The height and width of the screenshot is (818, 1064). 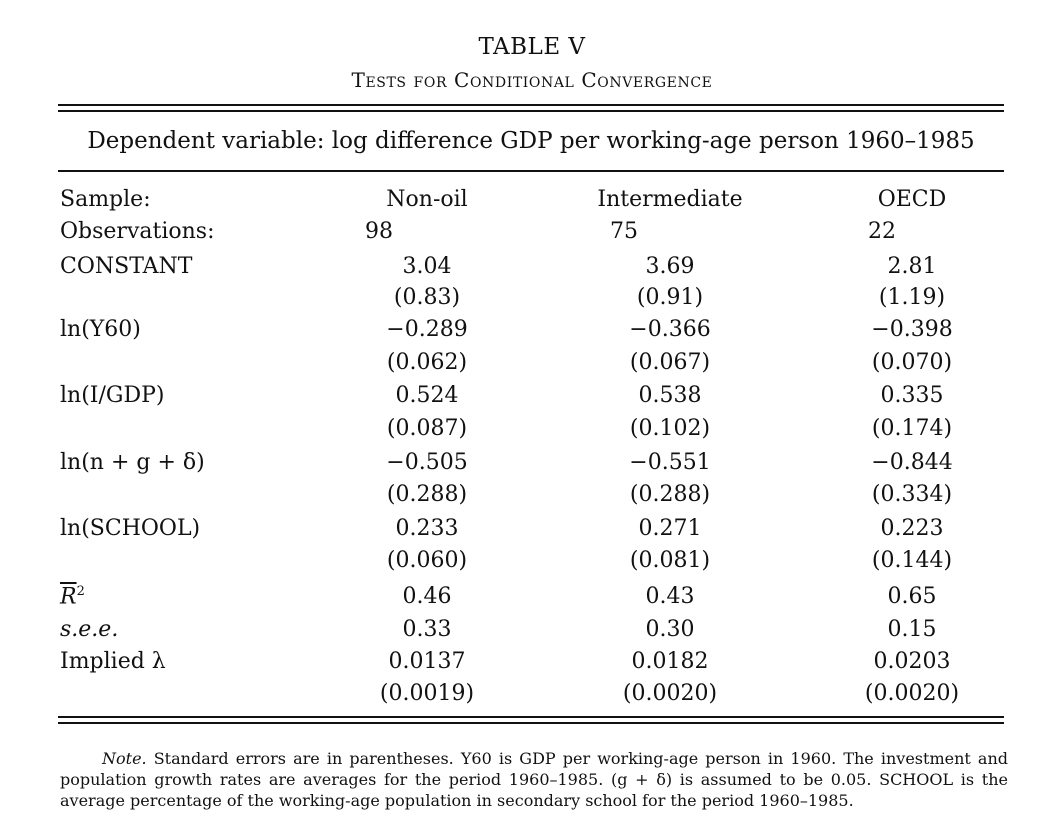 I want to click on table-cell: 0.271, so click(x=670, y=528).